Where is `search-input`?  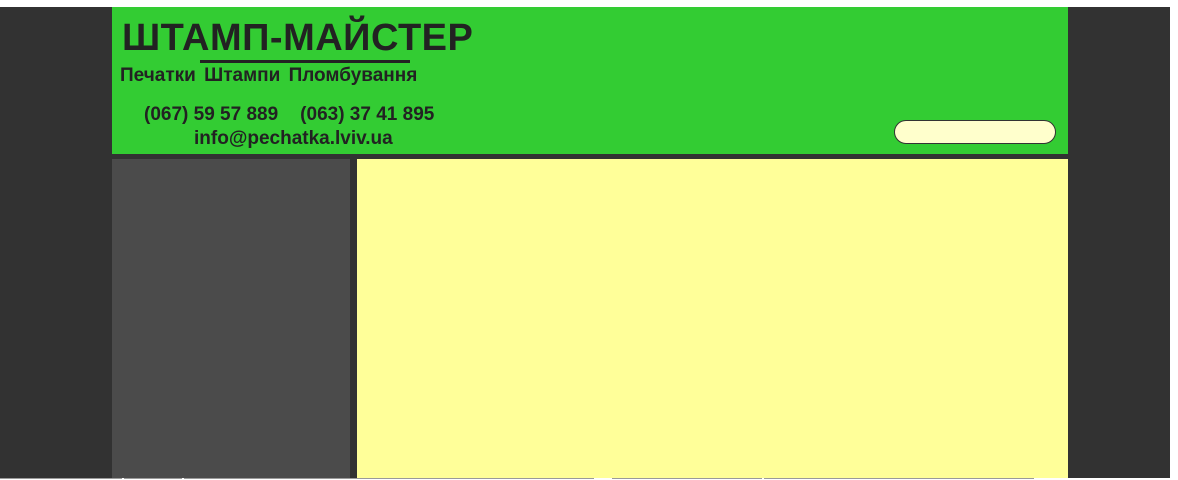
search-input is located at coordinates (975, 132).